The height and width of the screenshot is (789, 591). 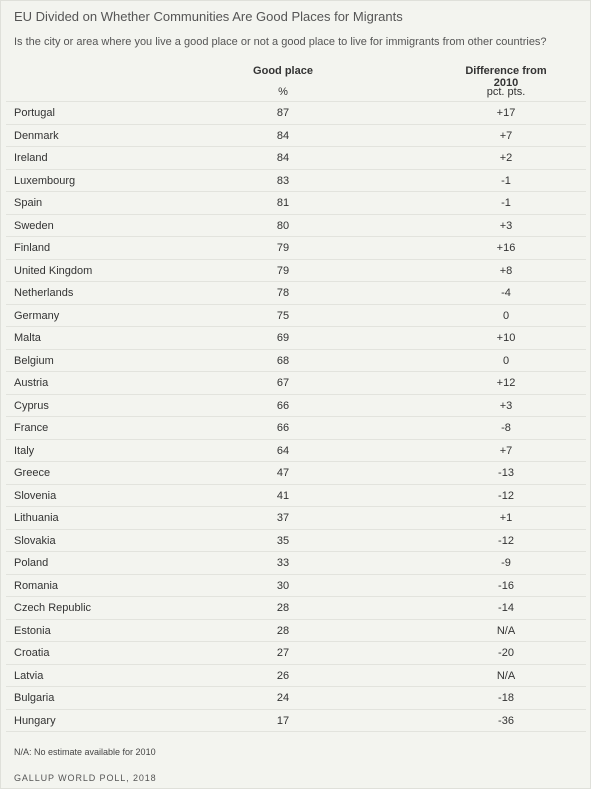 I want to click on country-cell: Poland, so click(x=31, y=563).